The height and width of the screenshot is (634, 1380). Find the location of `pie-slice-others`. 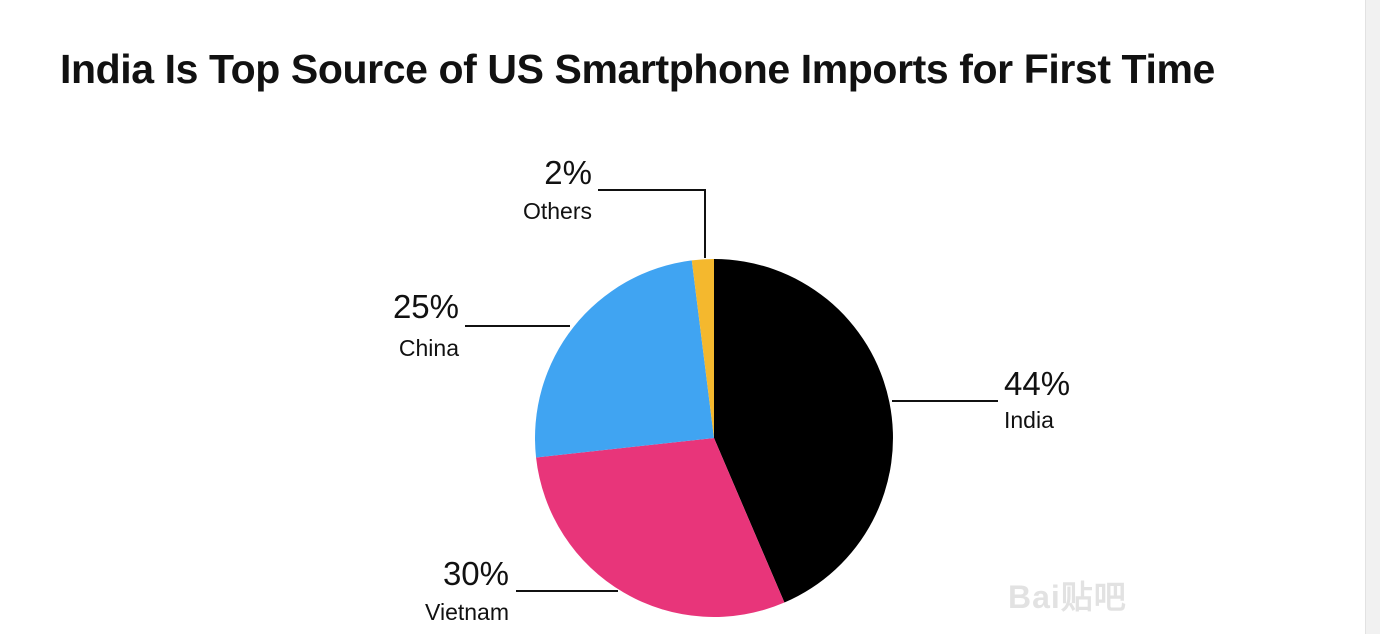

pie-slice-others is located at coordinates (702, 348).